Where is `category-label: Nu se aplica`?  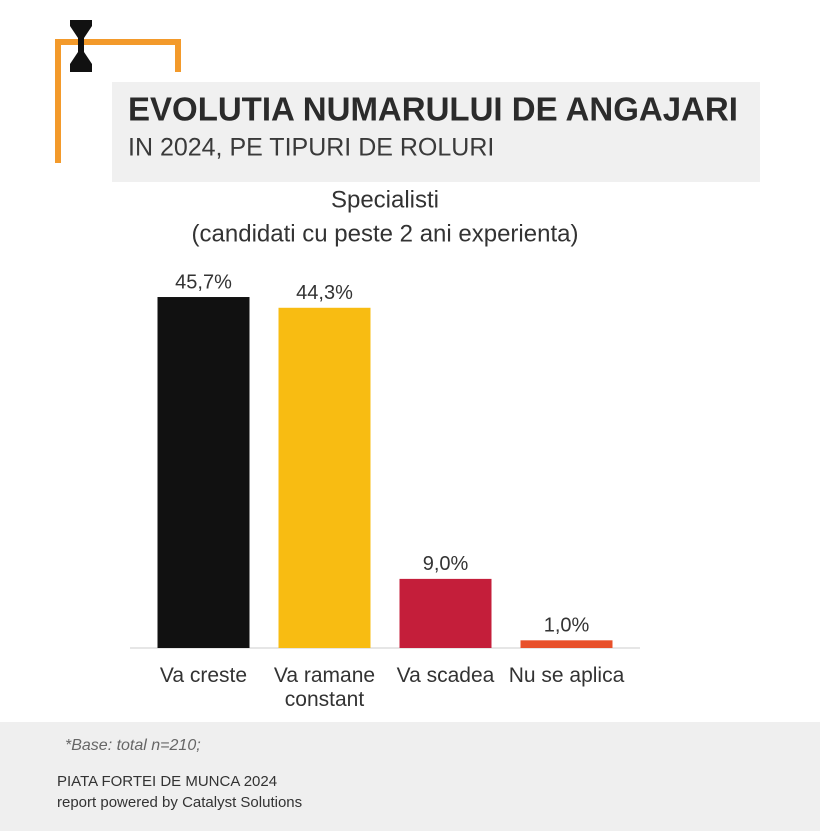
category-label: Nu se aplica is located at coordinates (566, 675).